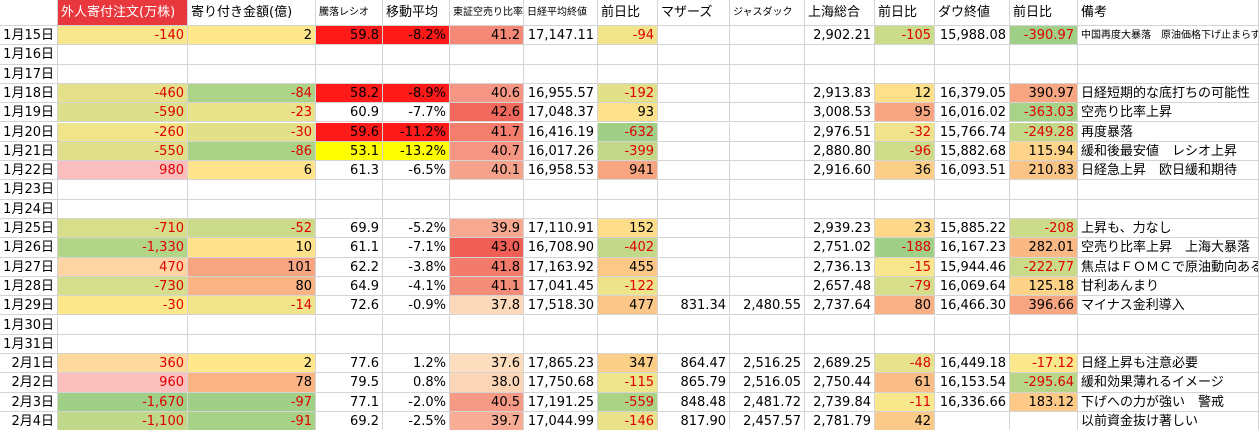 Image resolution: width=1259 pixels, height=430 pixels. I want to click on data-cell: 17,518.30, so click(561, 306).